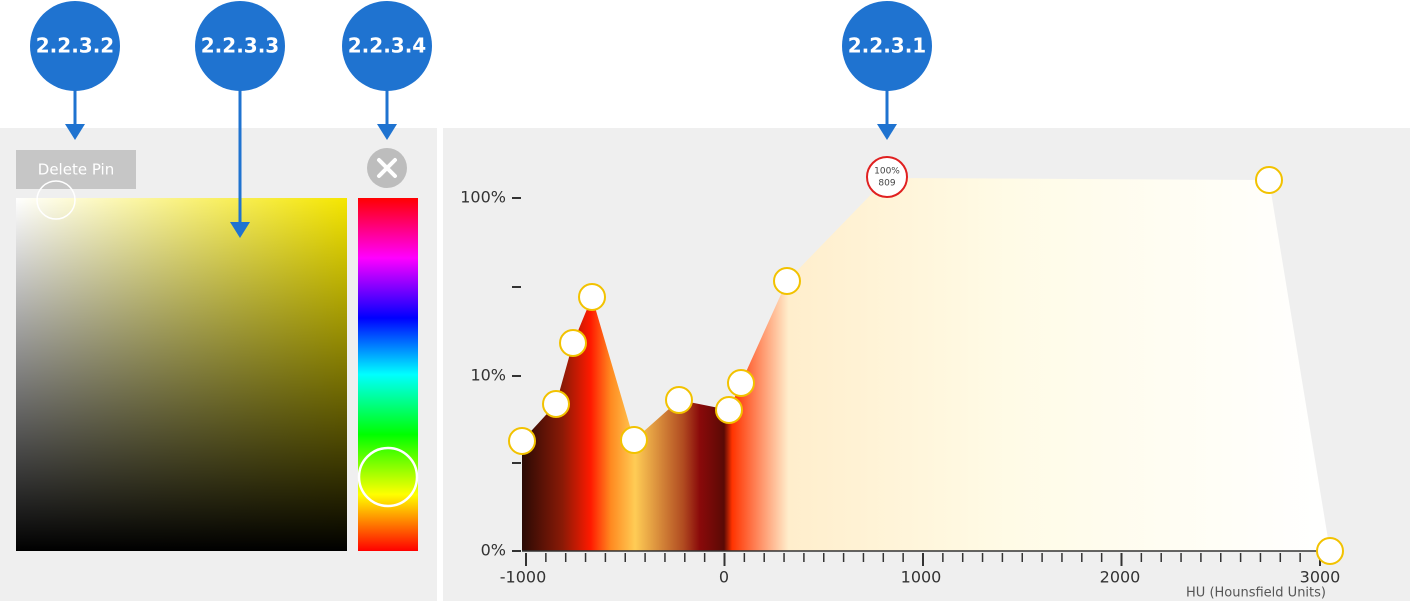 This screenshot has width=1410, height=601. Describe the element at coordinates (887, 172) in the screenshot. I see `pin-opacity: 100%` at that location.